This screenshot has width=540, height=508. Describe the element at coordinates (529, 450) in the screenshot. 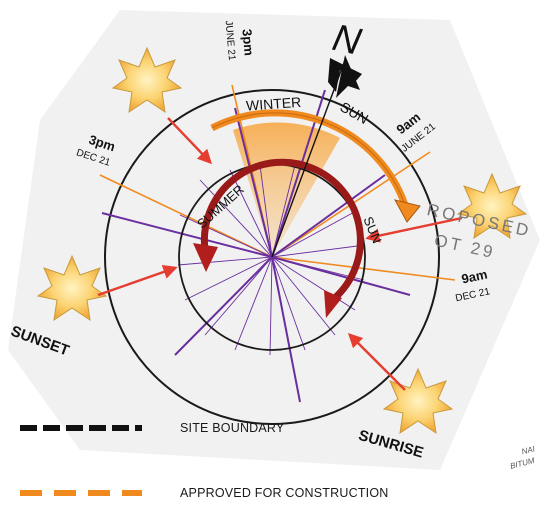

I see `edge-note-1: NAI` at that location.